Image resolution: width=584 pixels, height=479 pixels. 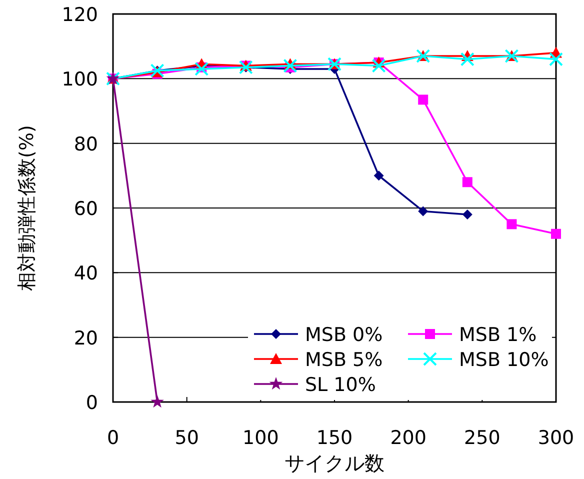 I want to click on legend-label: SL 10%, so click(x=340, y=385).